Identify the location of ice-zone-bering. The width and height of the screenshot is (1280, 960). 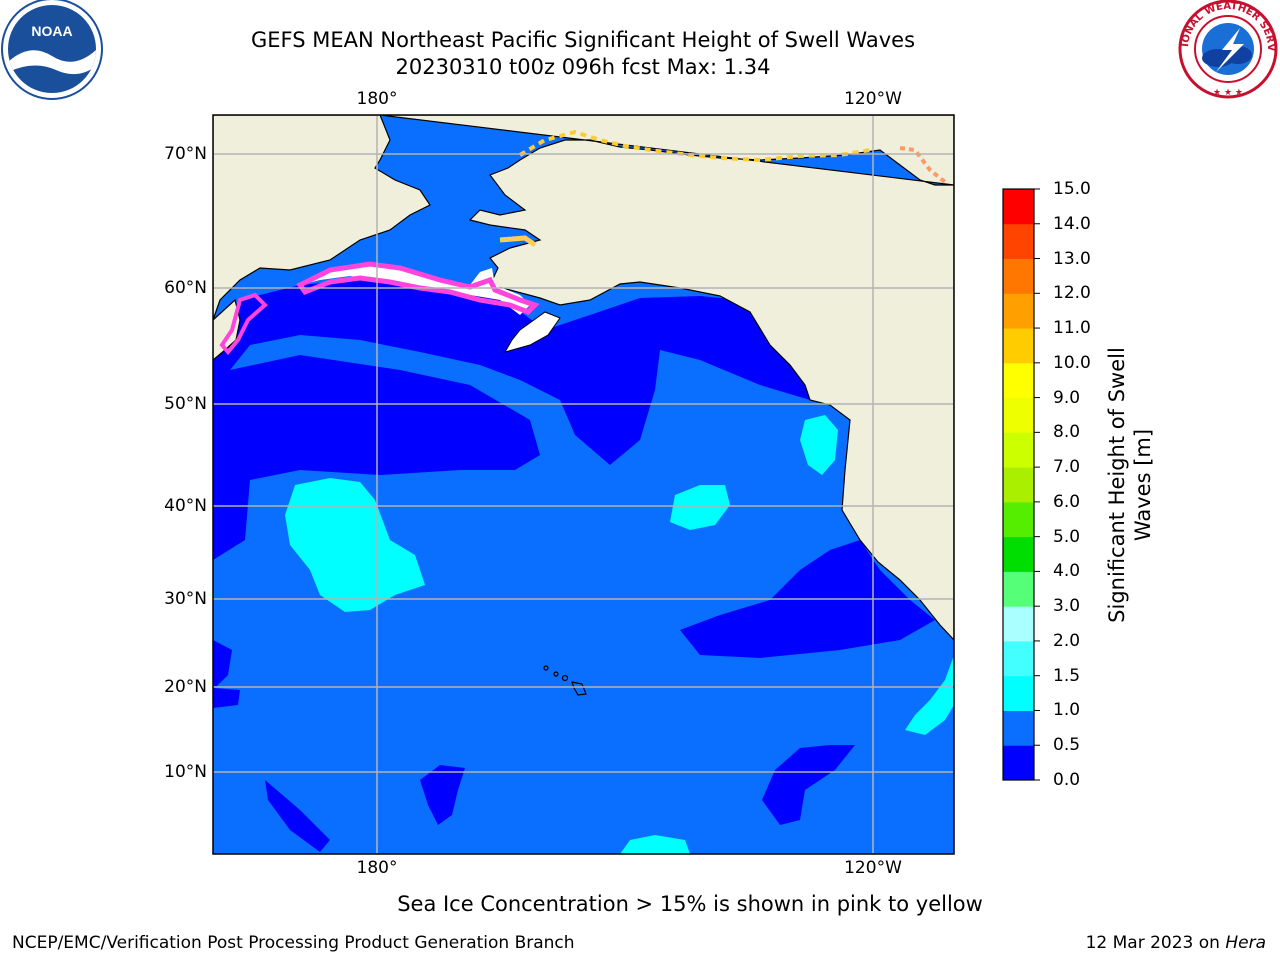
(415, 288).